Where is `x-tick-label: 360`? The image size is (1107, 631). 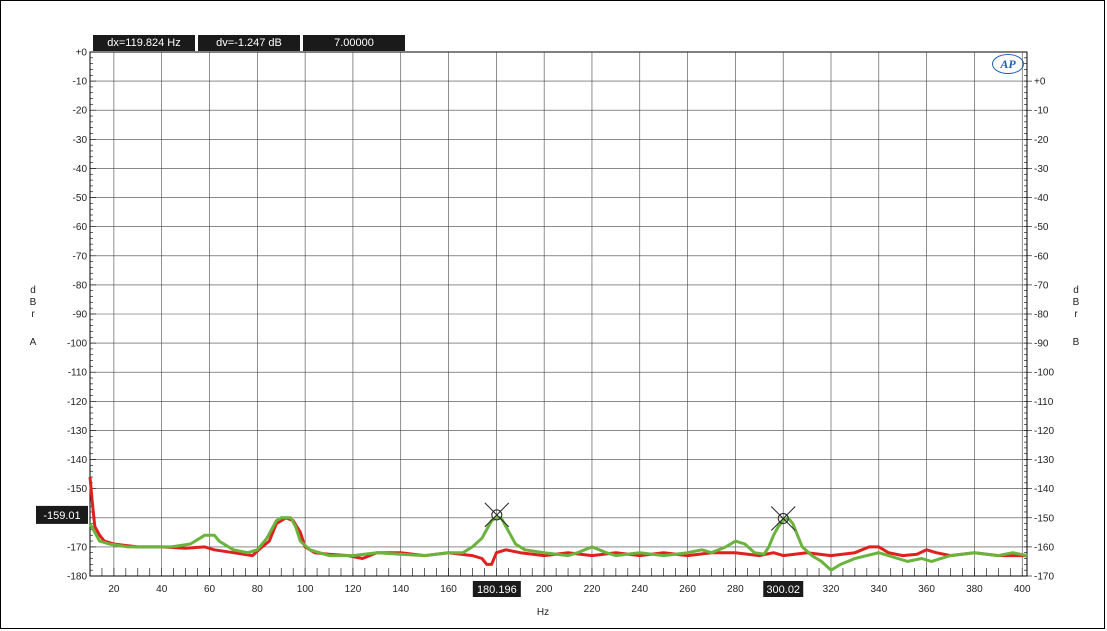 x-tick-label: 360 is located at coordinates (926, 589).